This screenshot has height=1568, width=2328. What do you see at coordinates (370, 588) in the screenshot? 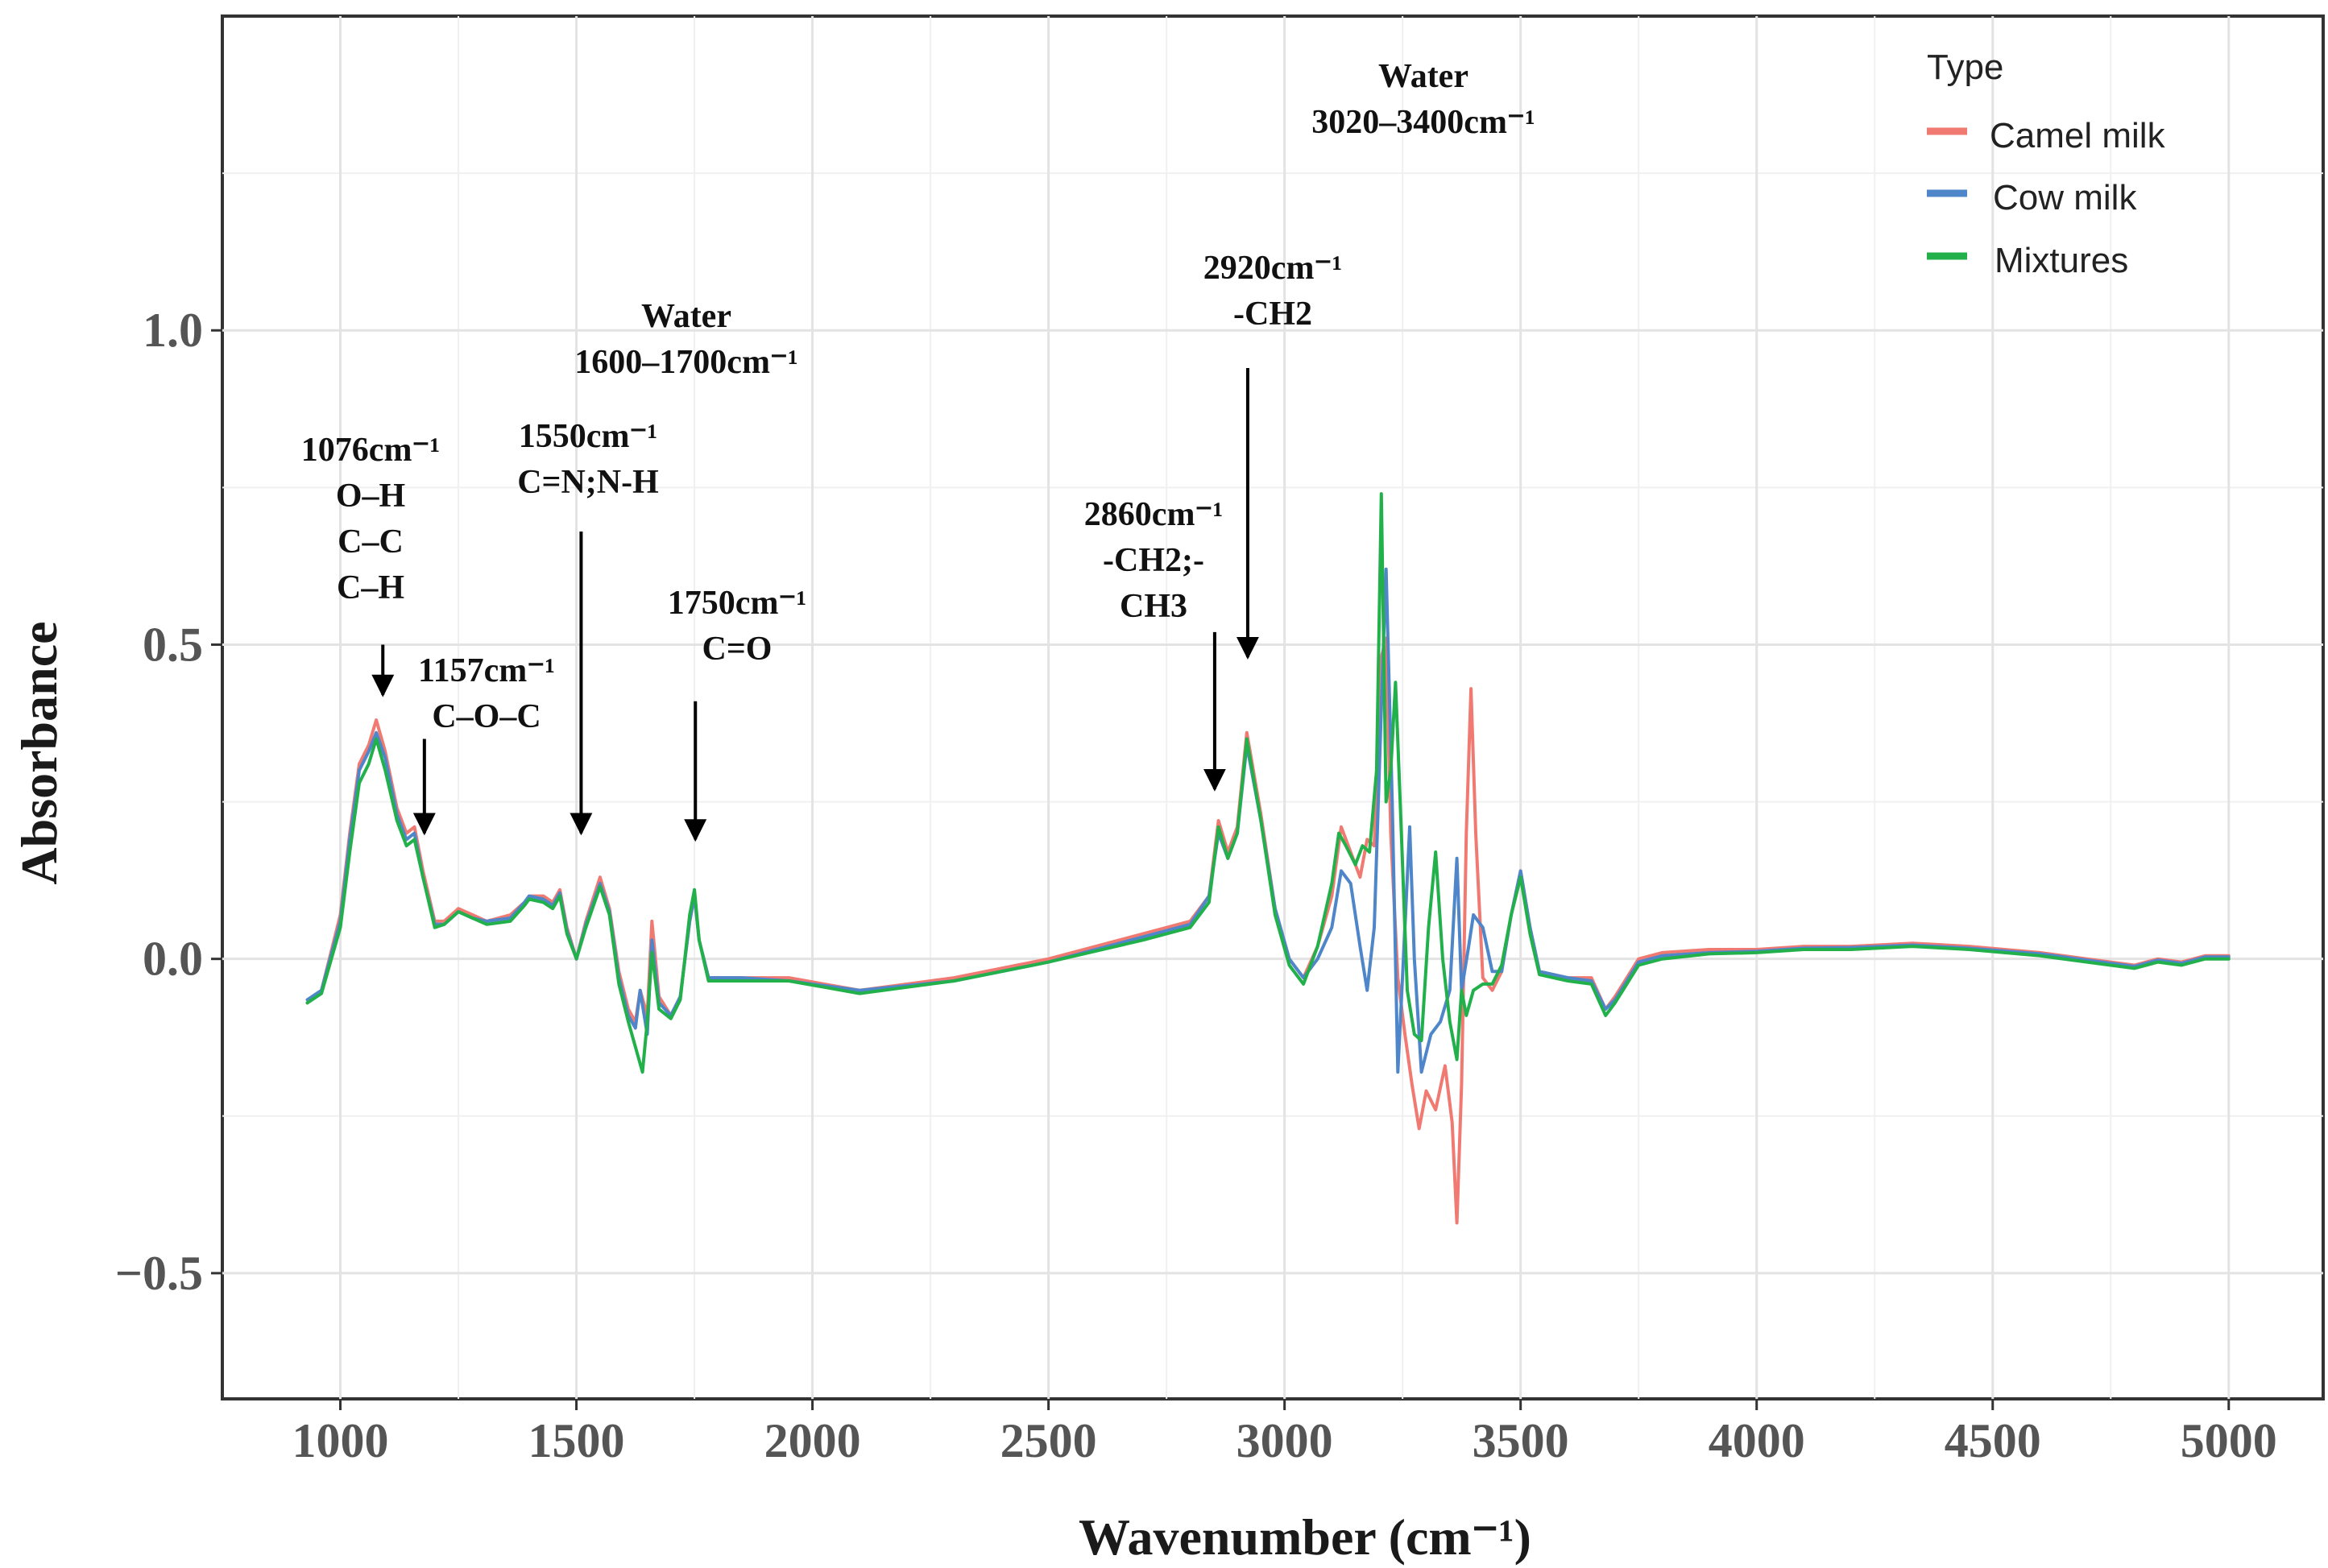
I see `annotation-text-a1076-3: C–H` at bounding box center [370, 588].